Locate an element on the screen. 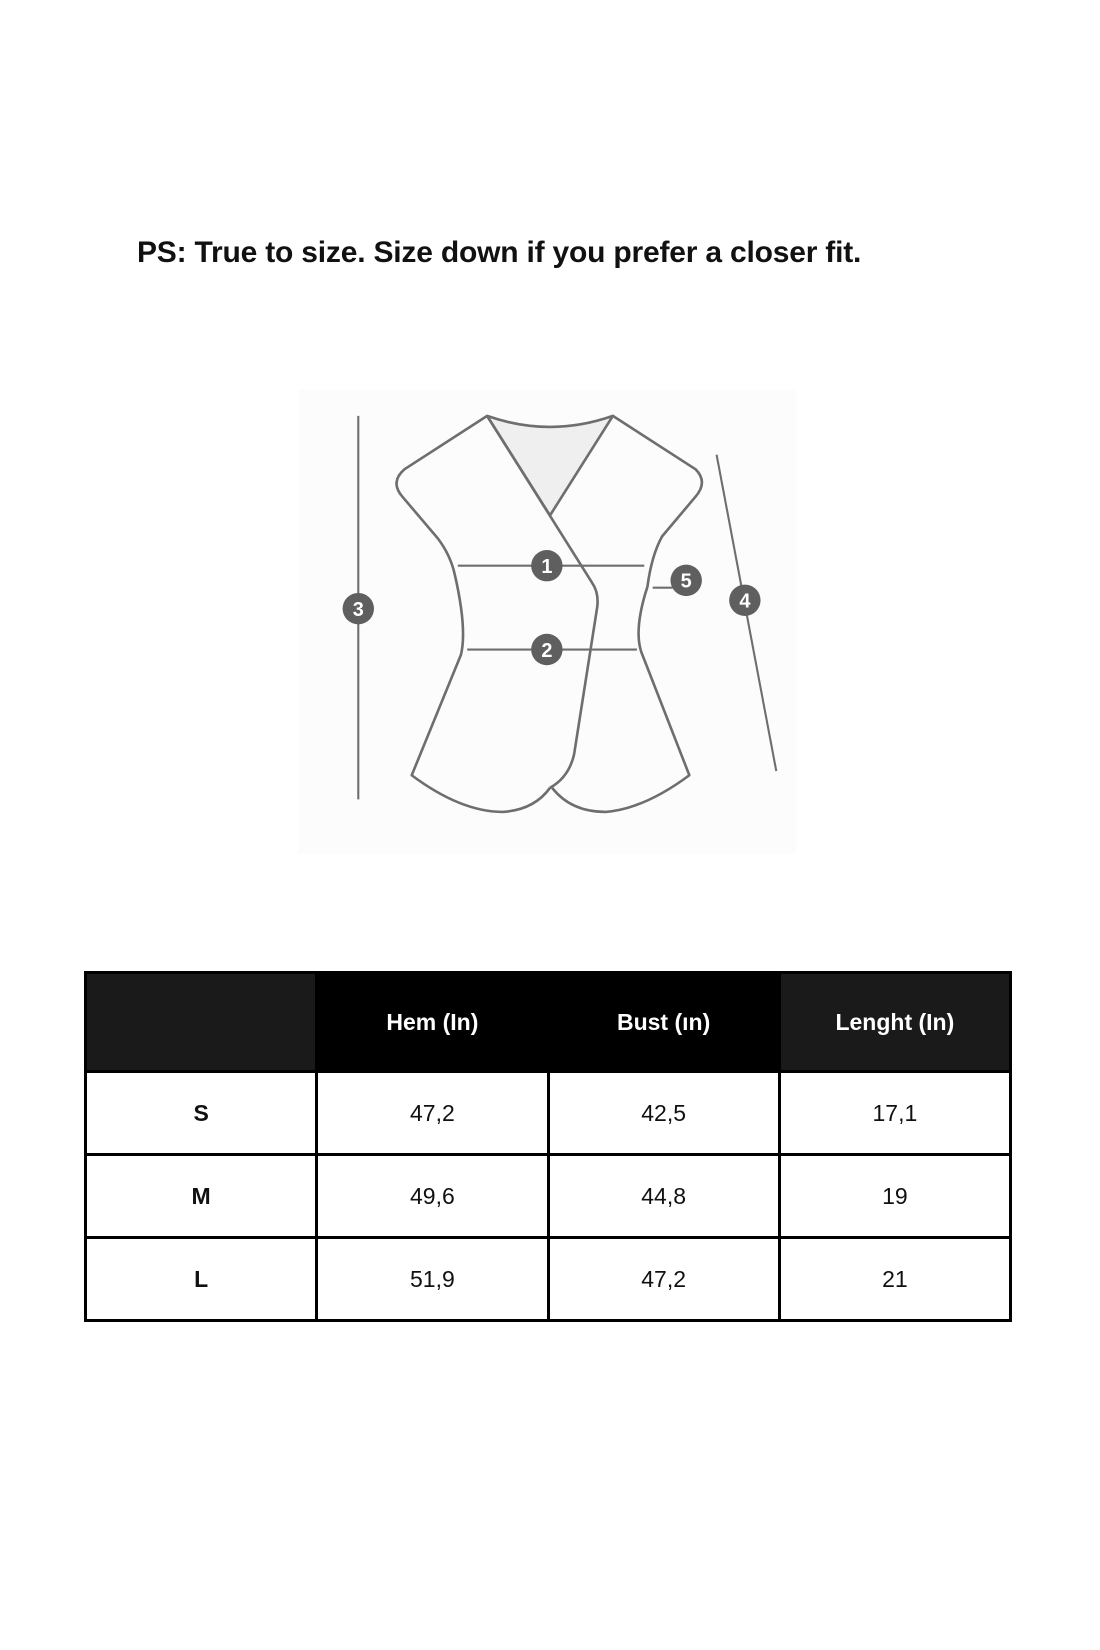 This screenshot has height=1650, width=1100. marker-4: 4 is located at coordinates (745, 600).